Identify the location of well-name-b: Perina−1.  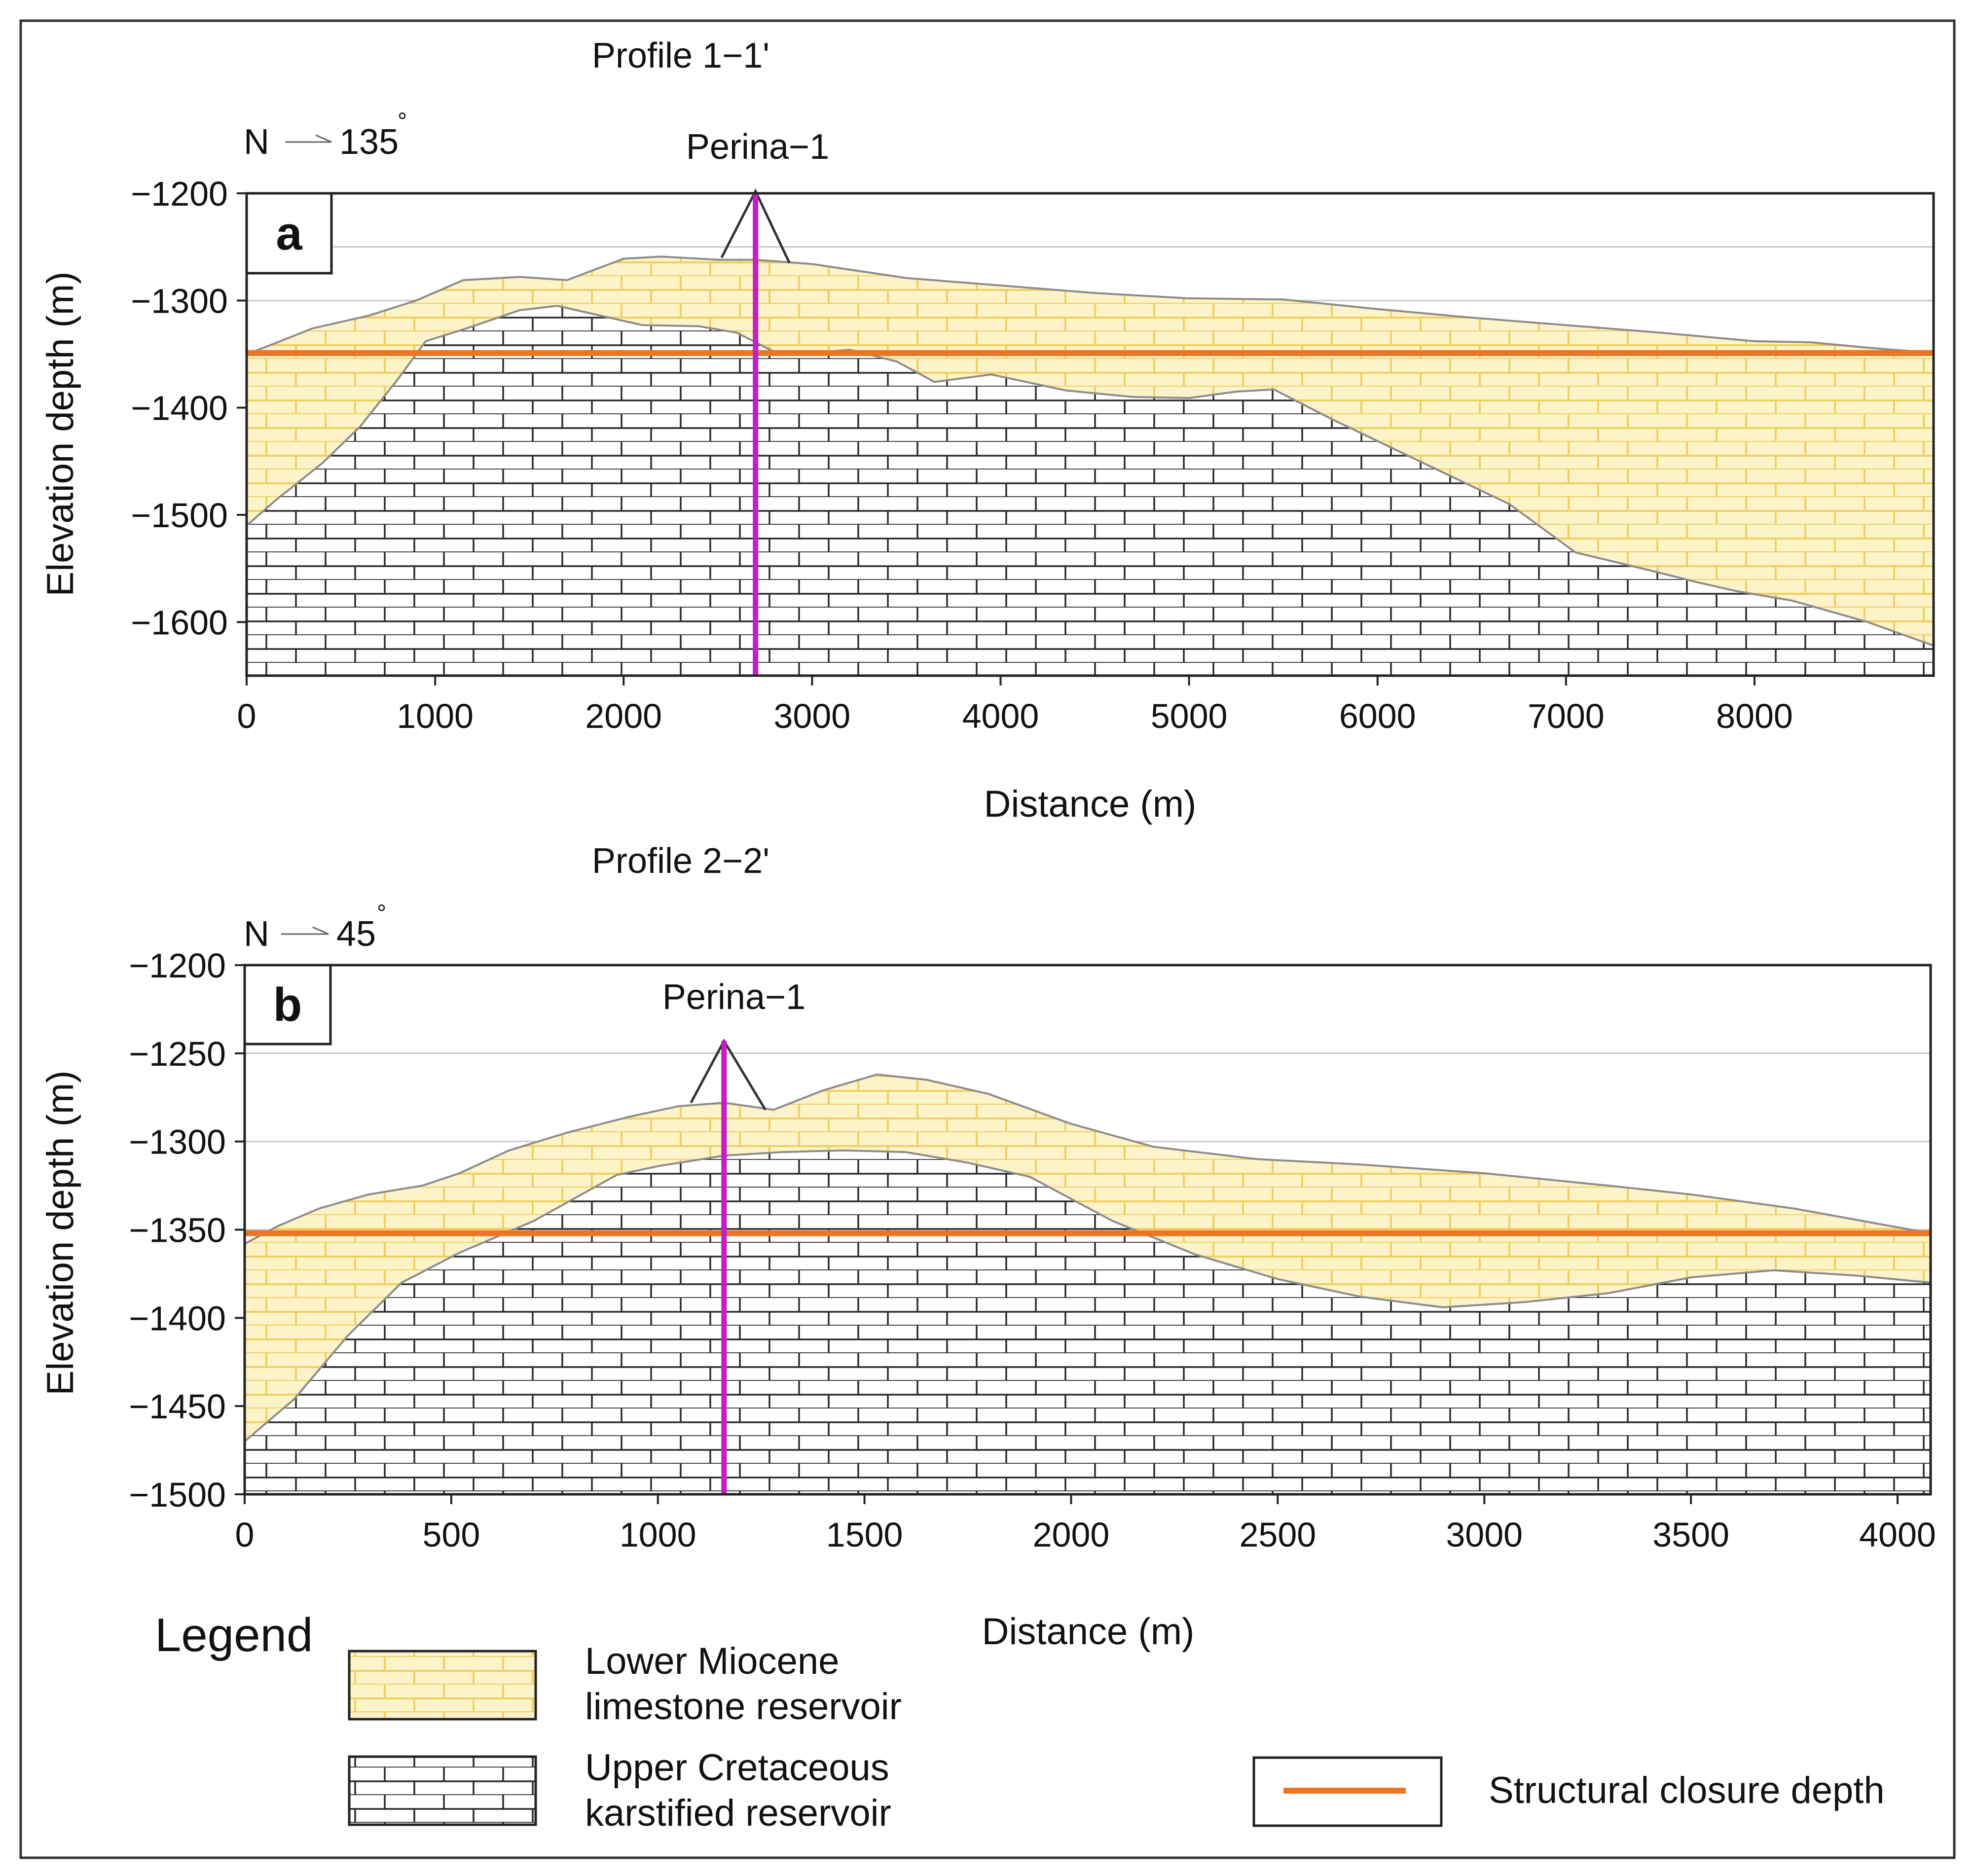
(733, 997).